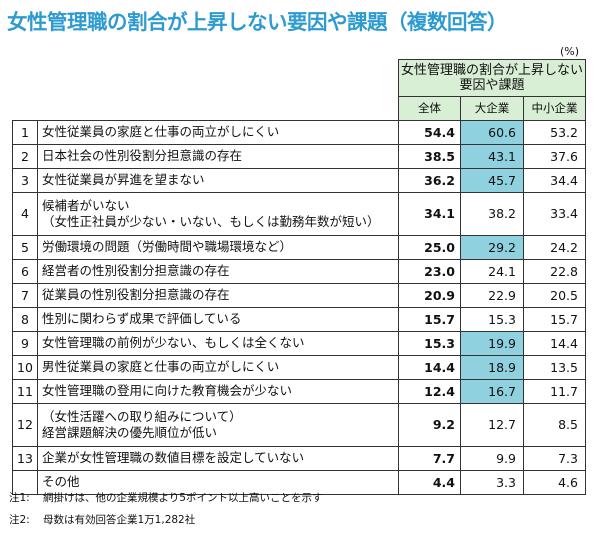  I want to click on column-header-total: 全体, so click(429, 108).